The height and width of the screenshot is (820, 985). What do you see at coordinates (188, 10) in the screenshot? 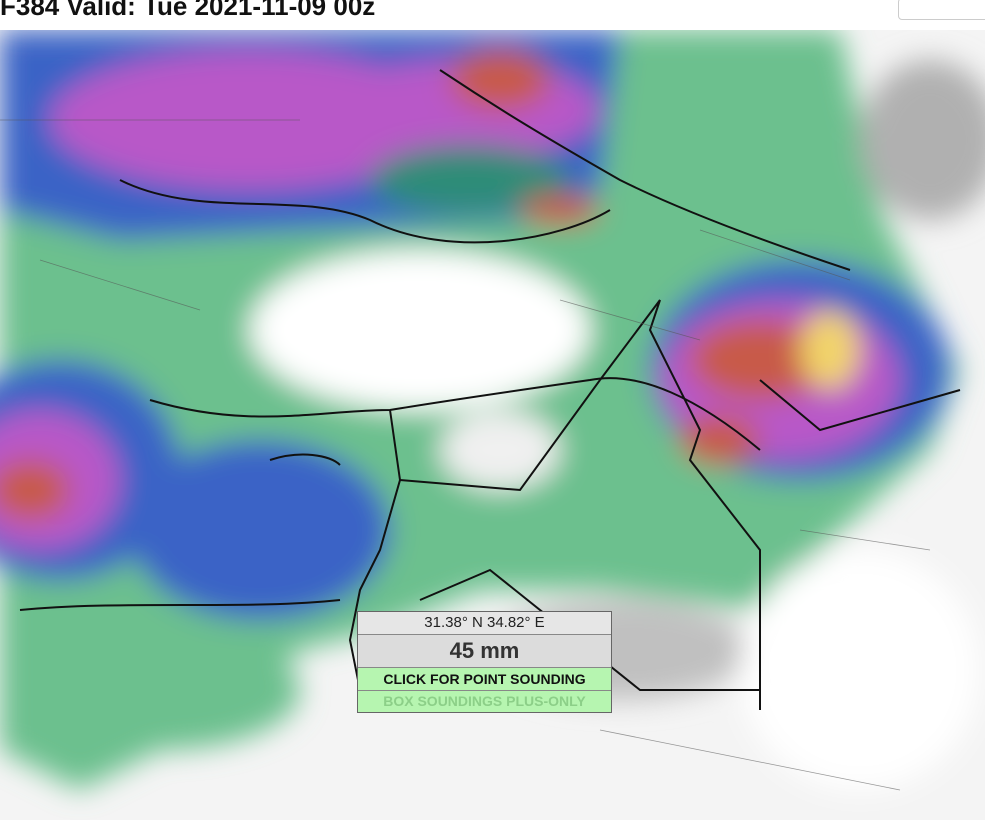
I see `header-title: F384 Valid: Tue 2021-11-09 00z` at bounding box center [188, 10].